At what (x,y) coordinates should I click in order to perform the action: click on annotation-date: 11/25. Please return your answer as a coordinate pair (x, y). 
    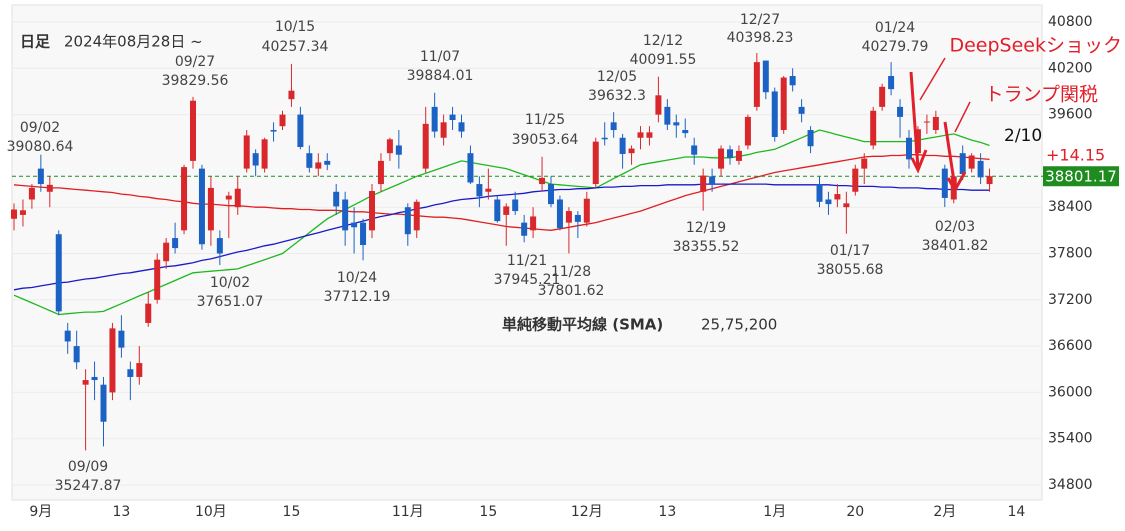
    Looking at the image, I should click on (545, 120).